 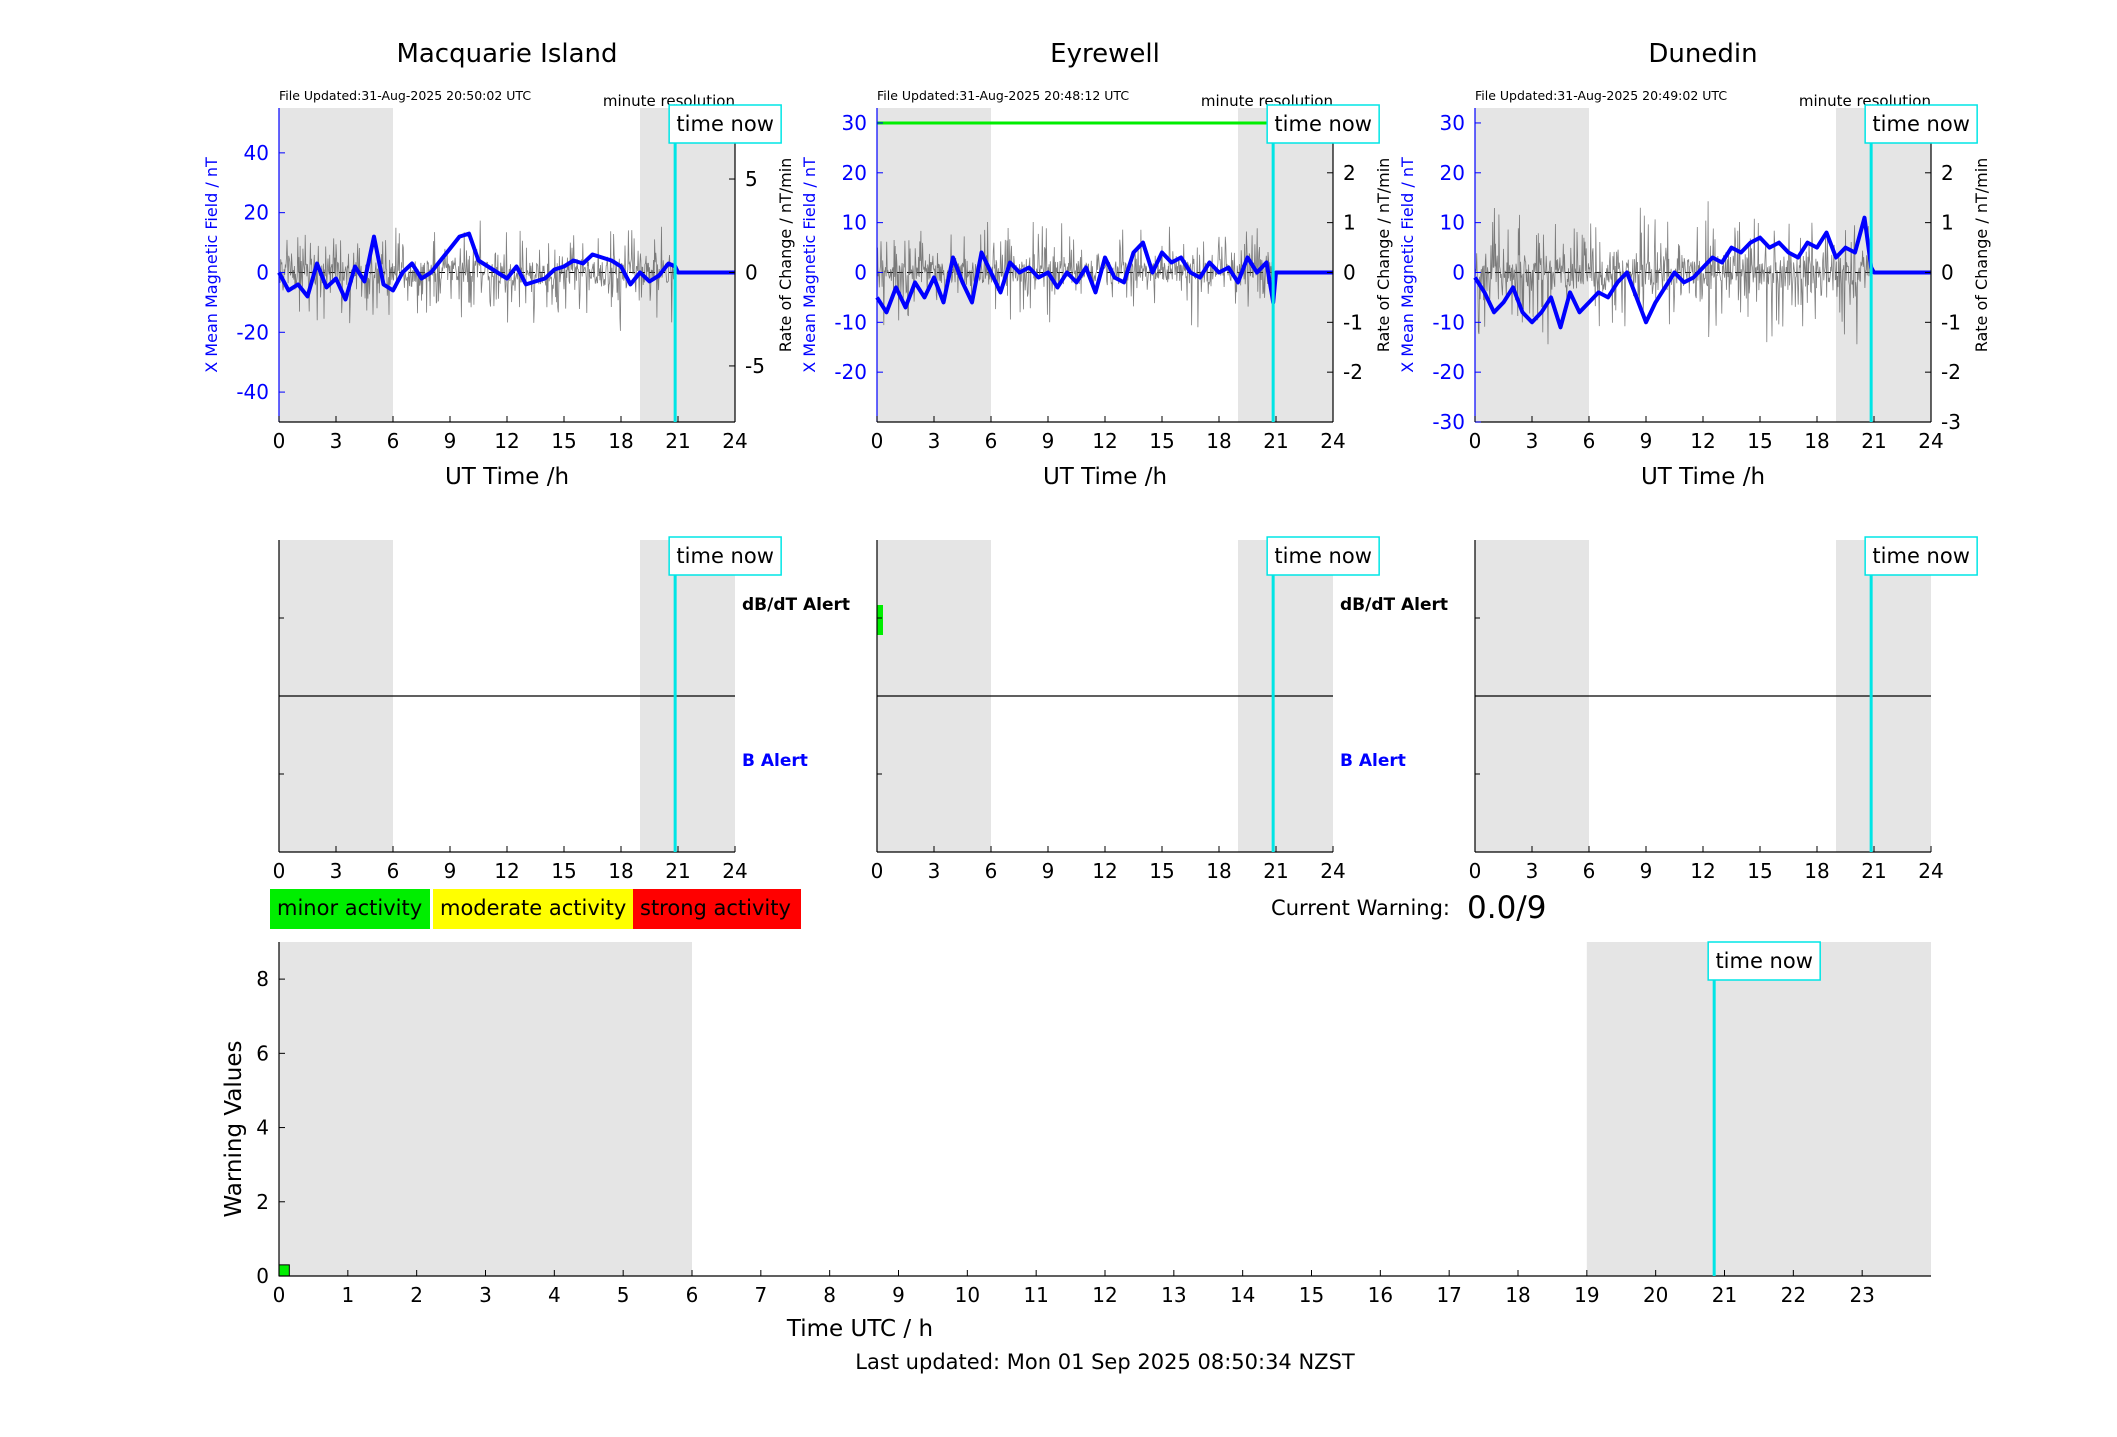 What do you see at coordinates (880, 620) in the screenshot?
I see `dbdt-alert-bar` at bounding box center [880, 620].